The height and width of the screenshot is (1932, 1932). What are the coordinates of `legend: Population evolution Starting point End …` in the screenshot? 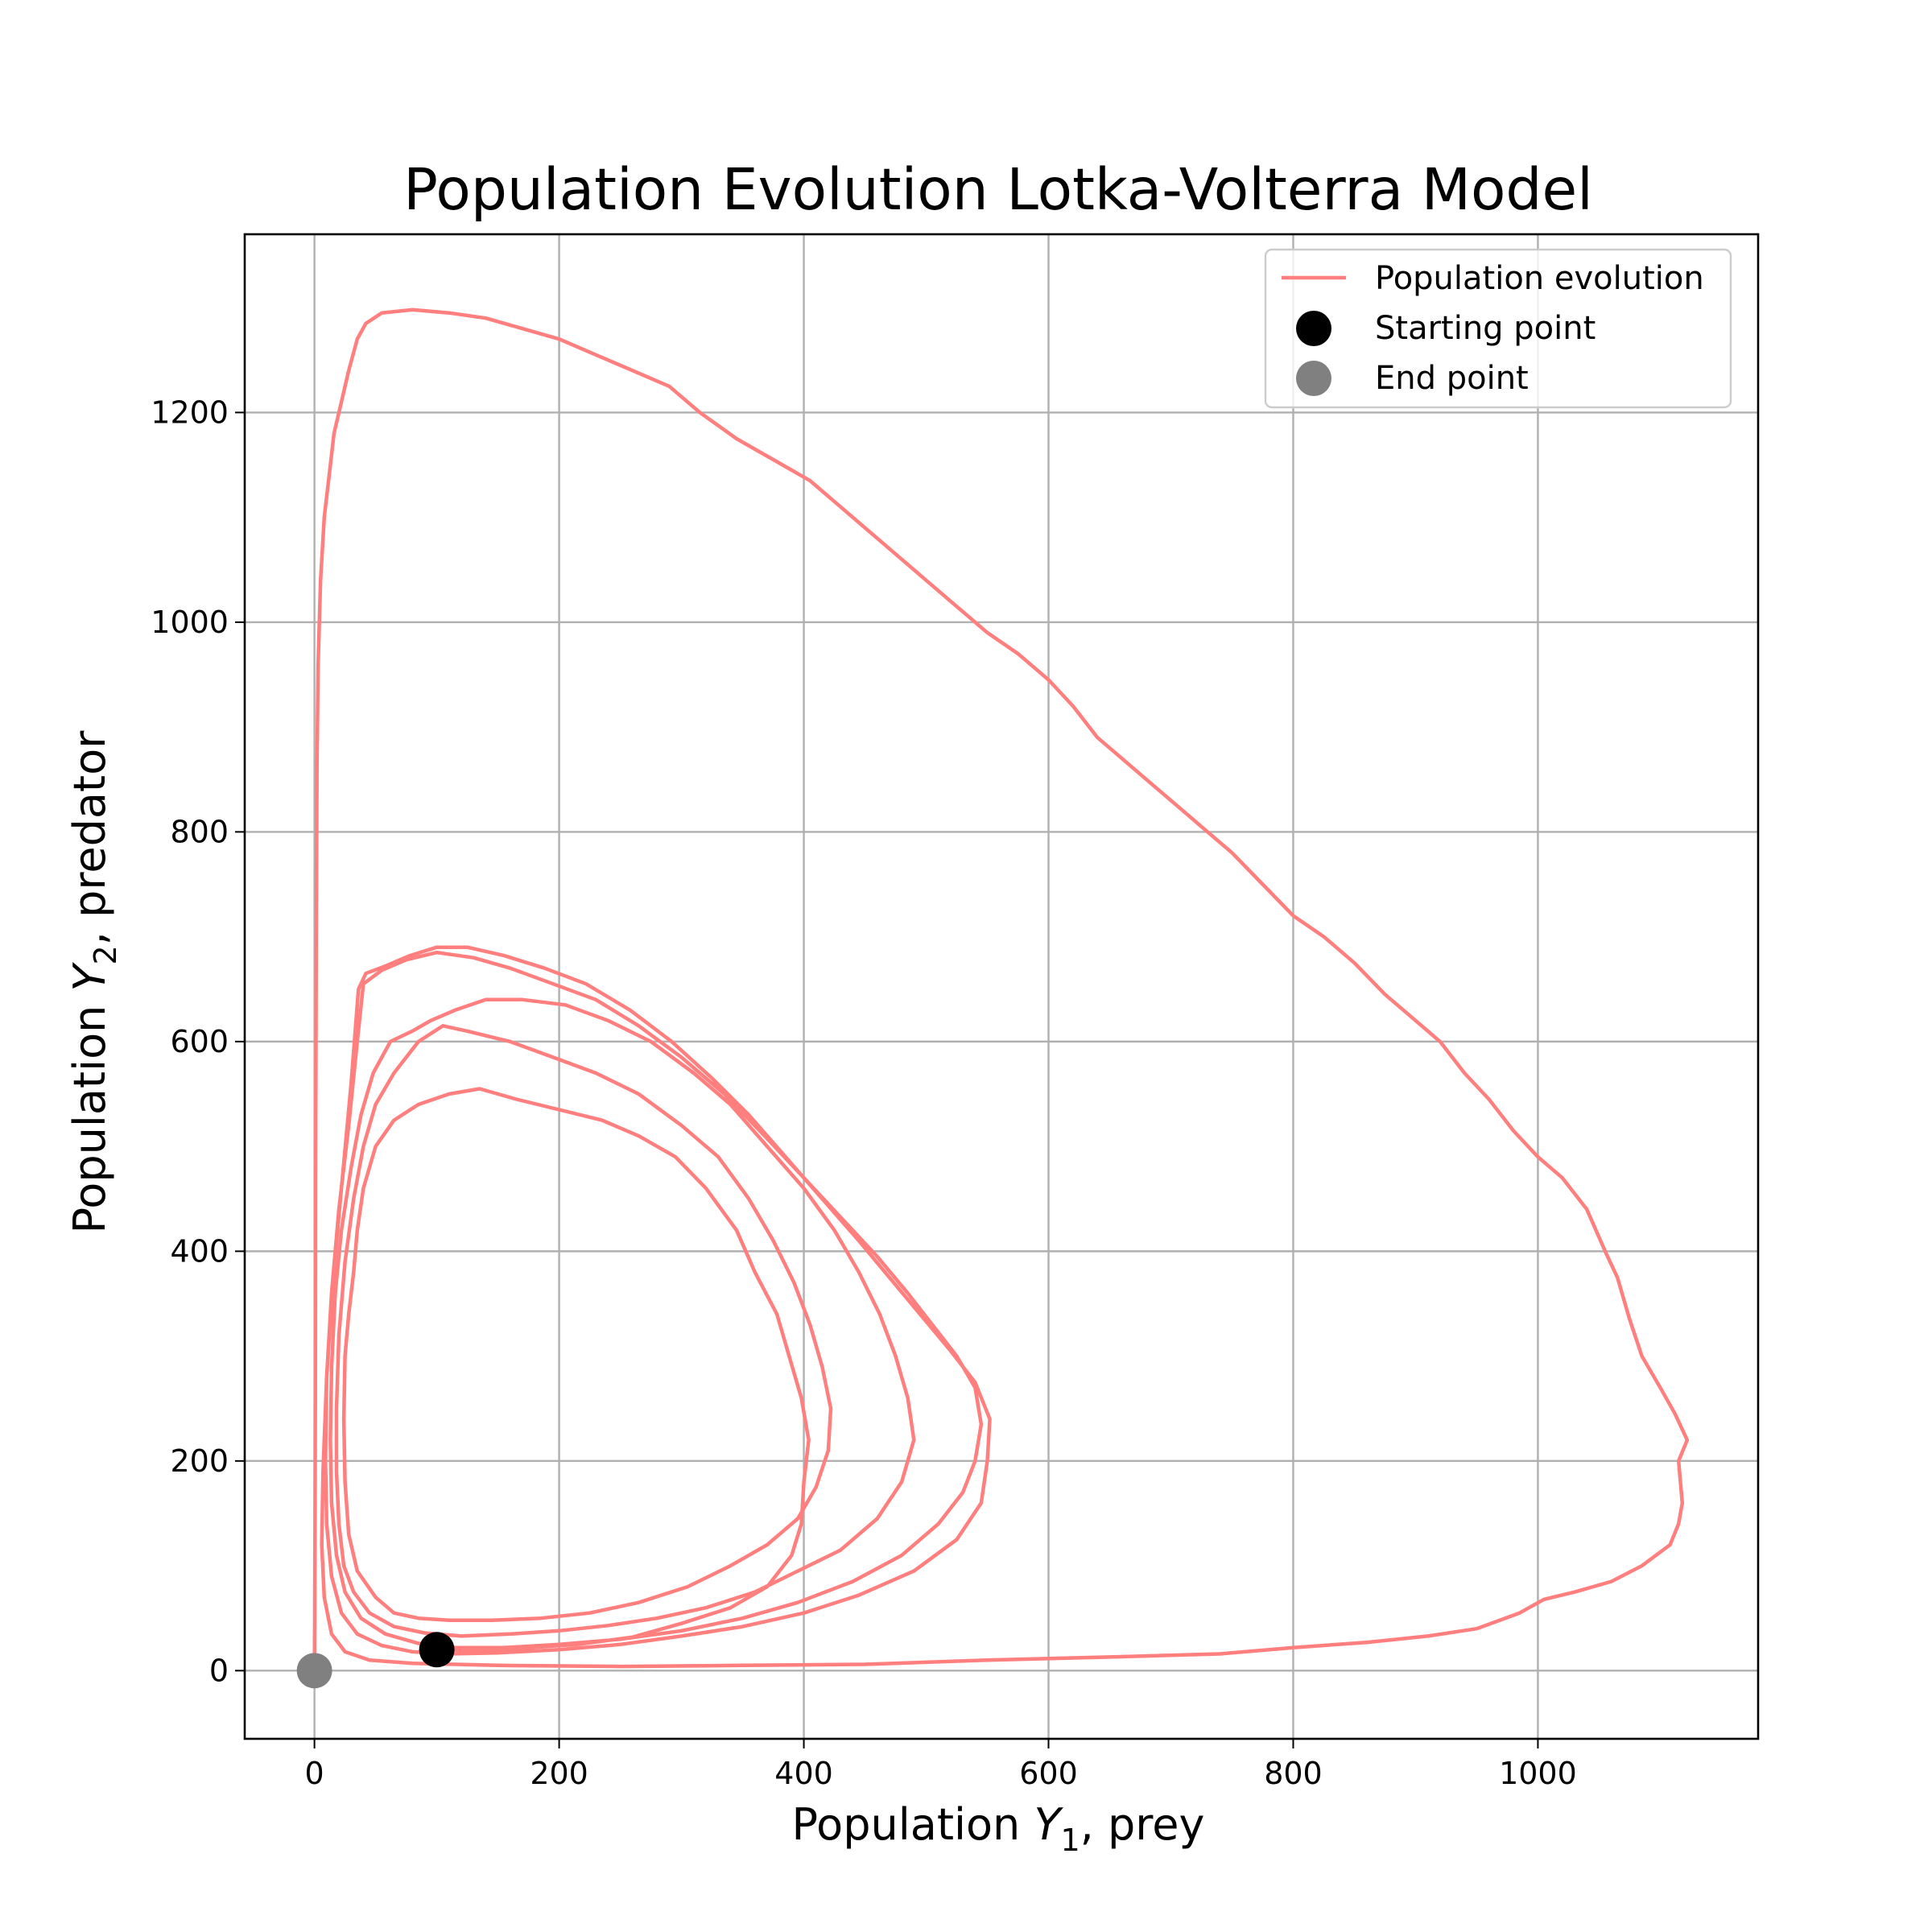 It's located at (1498, 328).